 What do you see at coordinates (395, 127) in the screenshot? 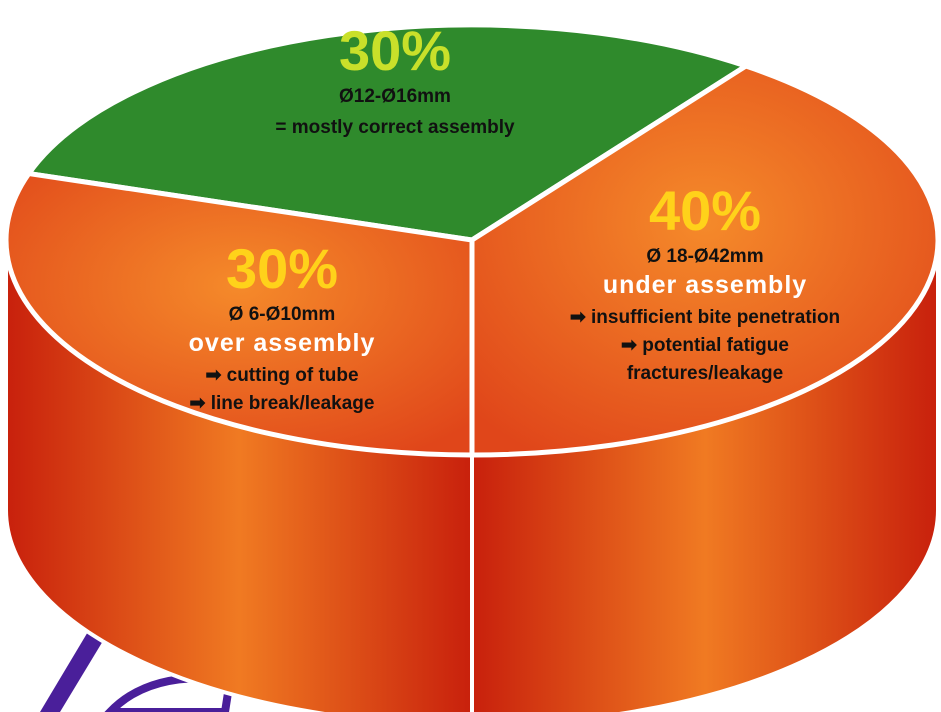
I see `assembly-label: = mostly correct assembly` at bounding box center [395, 127].